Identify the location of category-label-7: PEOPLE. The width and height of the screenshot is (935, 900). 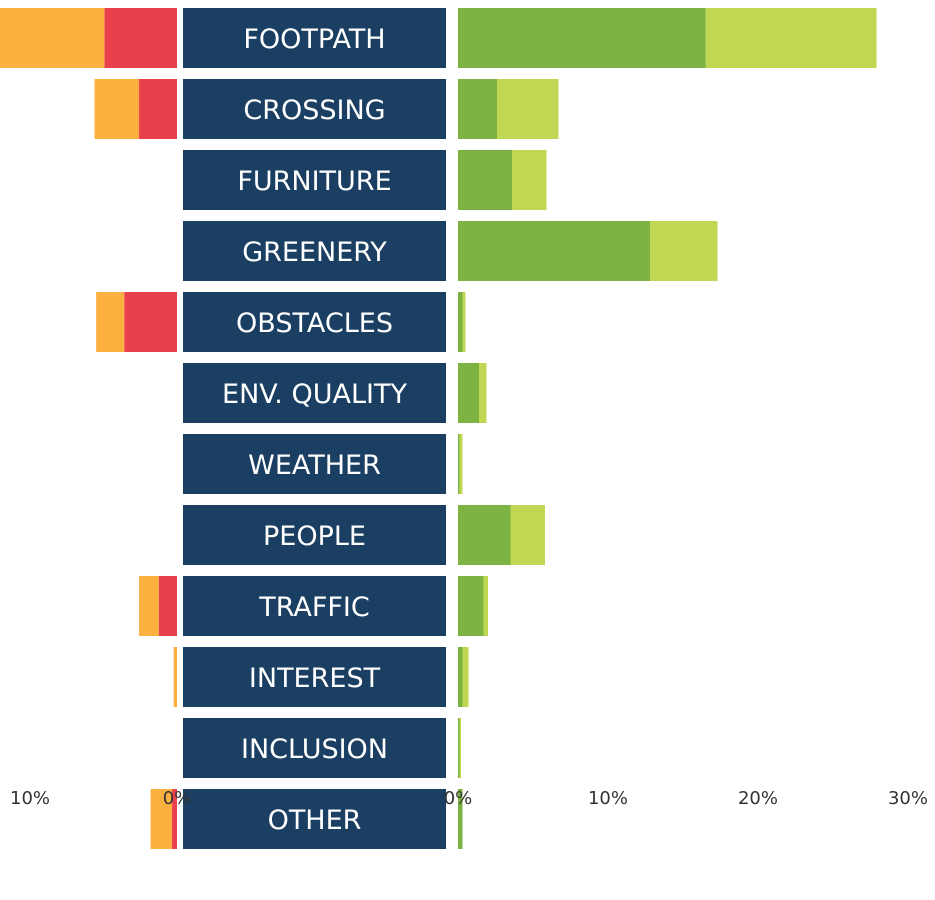
(314, 536).